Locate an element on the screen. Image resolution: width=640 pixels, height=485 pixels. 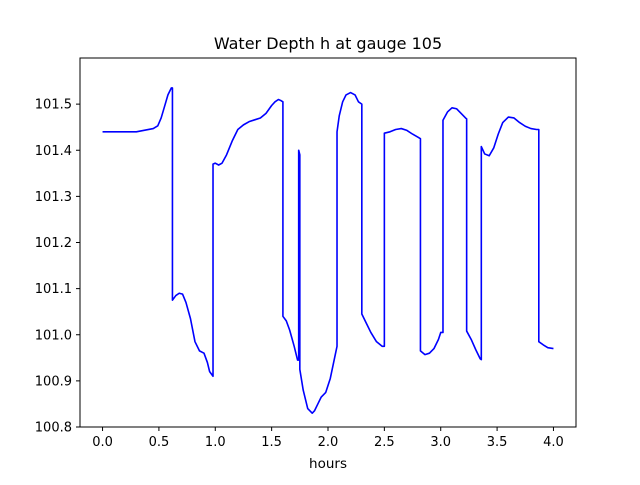
y-tick-label: 101.1 is located at coordinates (53, 289).